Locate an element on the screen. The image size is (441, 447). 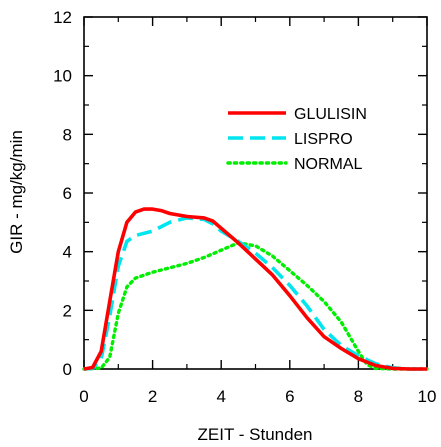
y-tick-label: 0 is located at coordinates (67, 369).